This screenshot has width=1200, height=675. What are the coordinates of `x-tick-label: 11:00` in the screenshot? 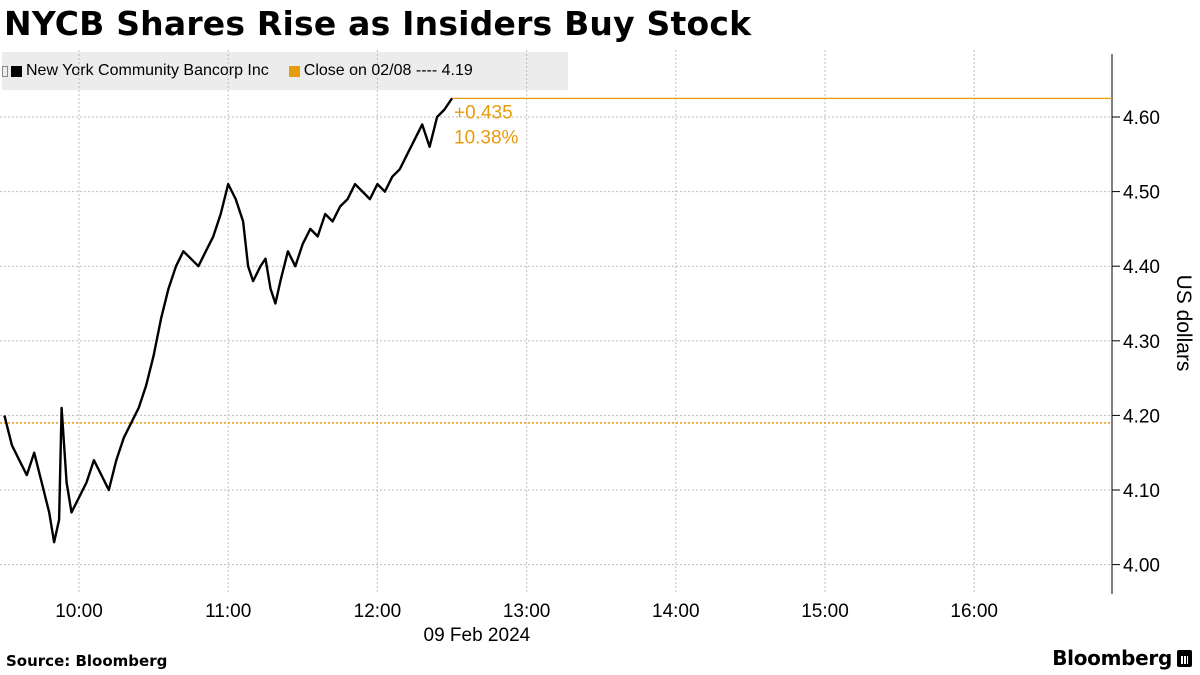 It's located at (228, 611).